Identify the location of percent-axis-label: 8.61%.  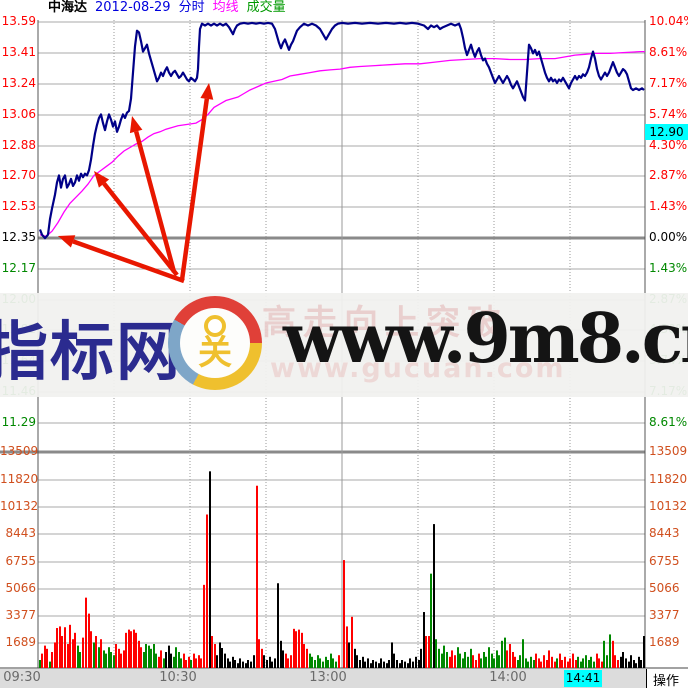
(668, 52).